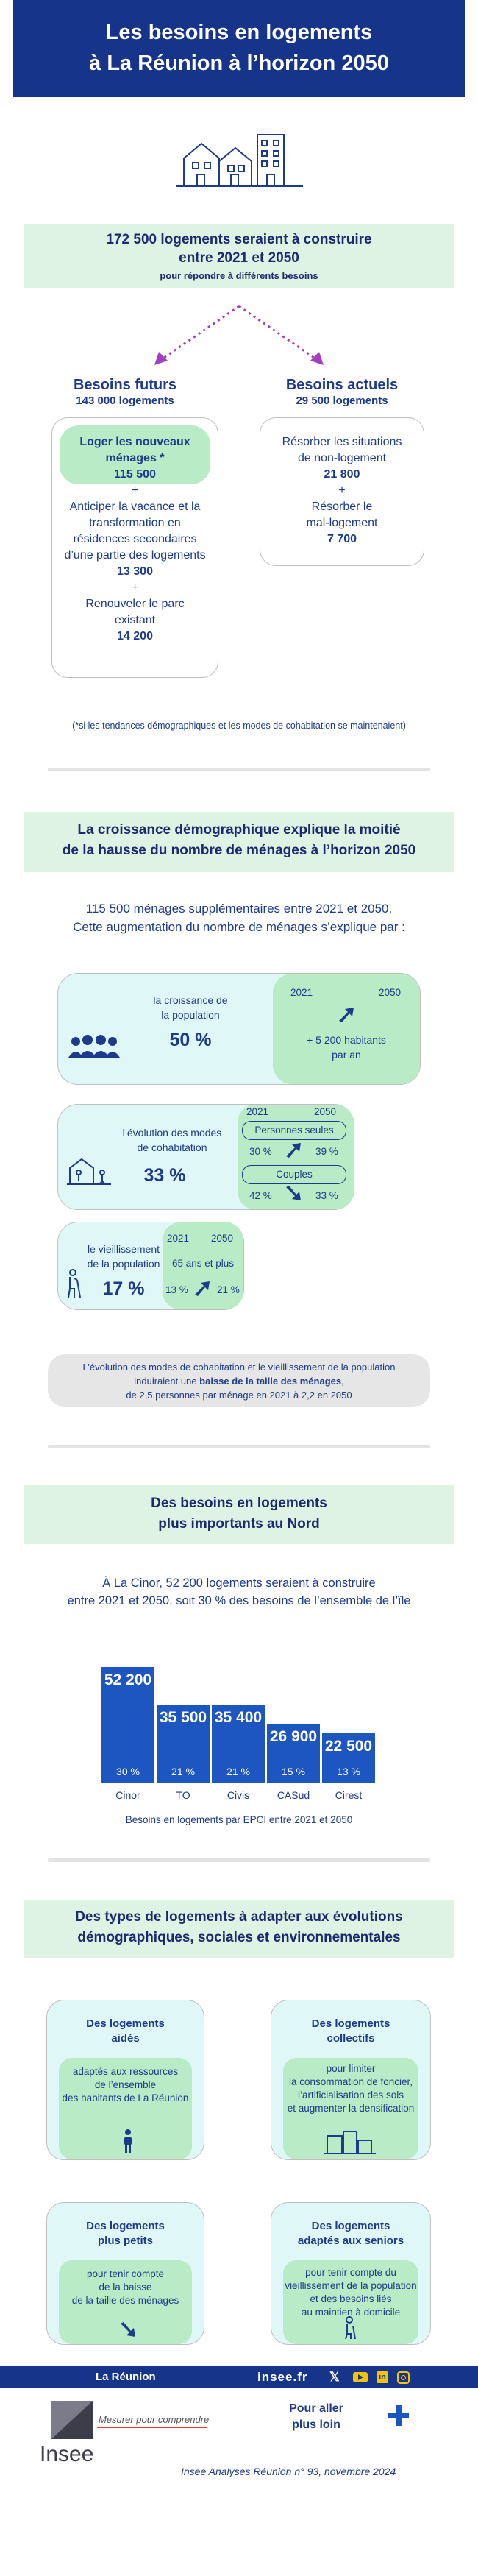 The height and width of the screenshot is (2576, 478). What do you see at coordinates (167, 1381) in the screenshot?
I see `note-l2-a: induiraient une` at bounding box center [167, 1381].